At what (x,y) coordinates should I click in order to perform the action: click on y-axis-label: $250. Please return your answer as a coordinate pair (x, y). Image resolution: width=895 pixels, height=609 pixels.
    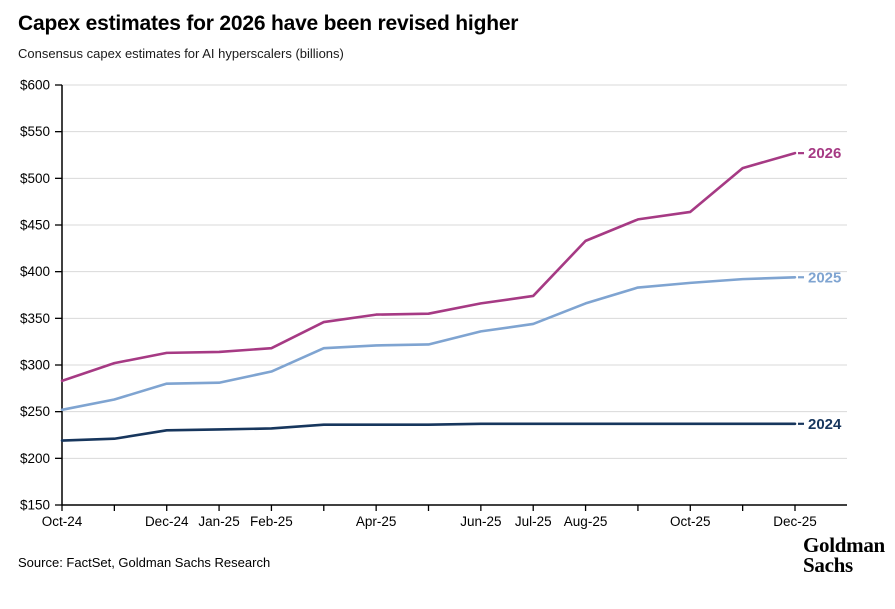
    Looking at the image, I should click on (35, 411).